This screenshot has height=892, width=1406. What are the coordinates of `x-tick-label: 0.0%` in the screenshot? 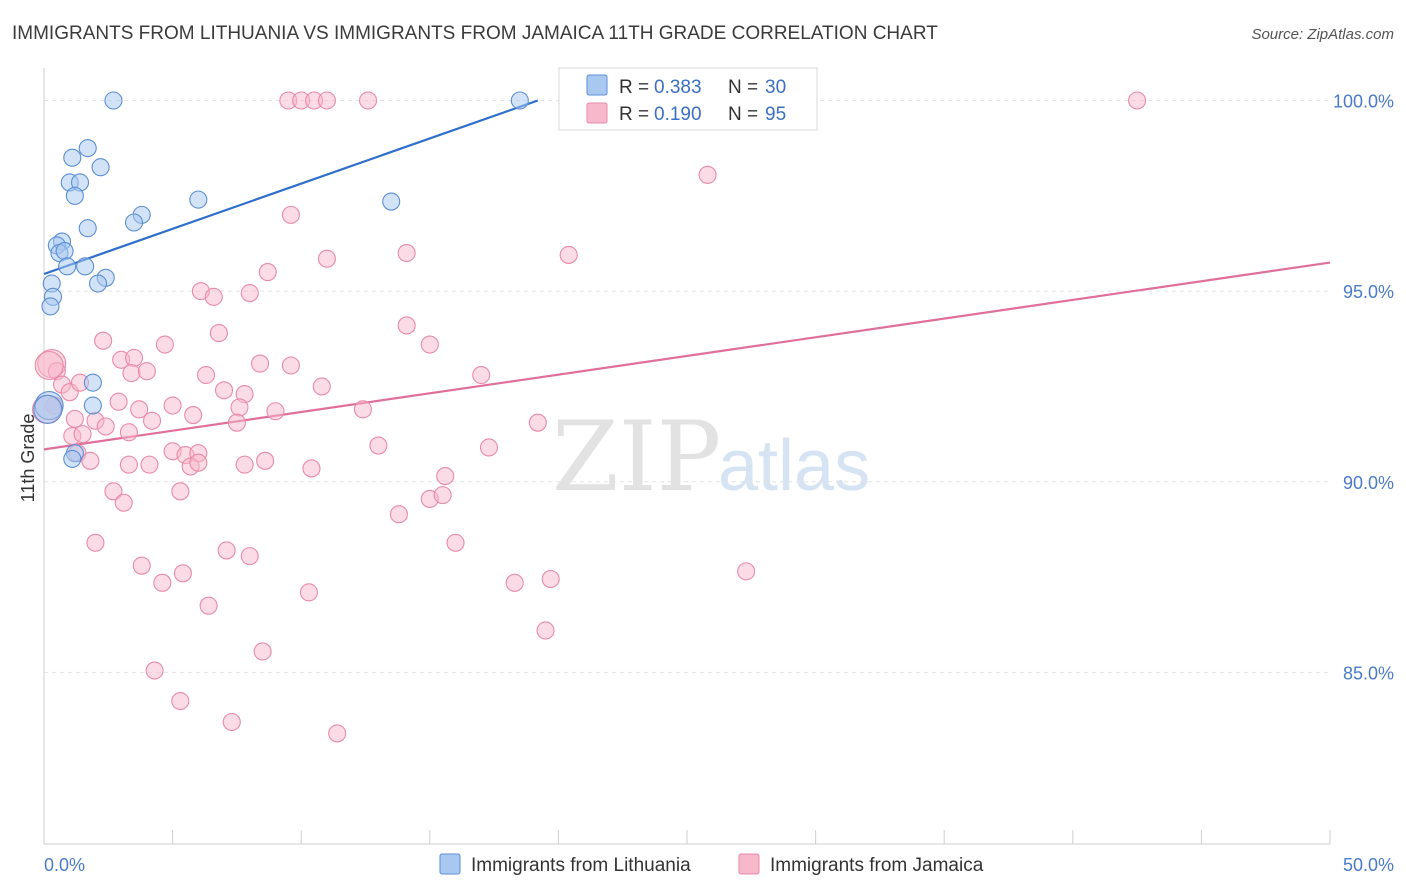 It's located at (64, 865).